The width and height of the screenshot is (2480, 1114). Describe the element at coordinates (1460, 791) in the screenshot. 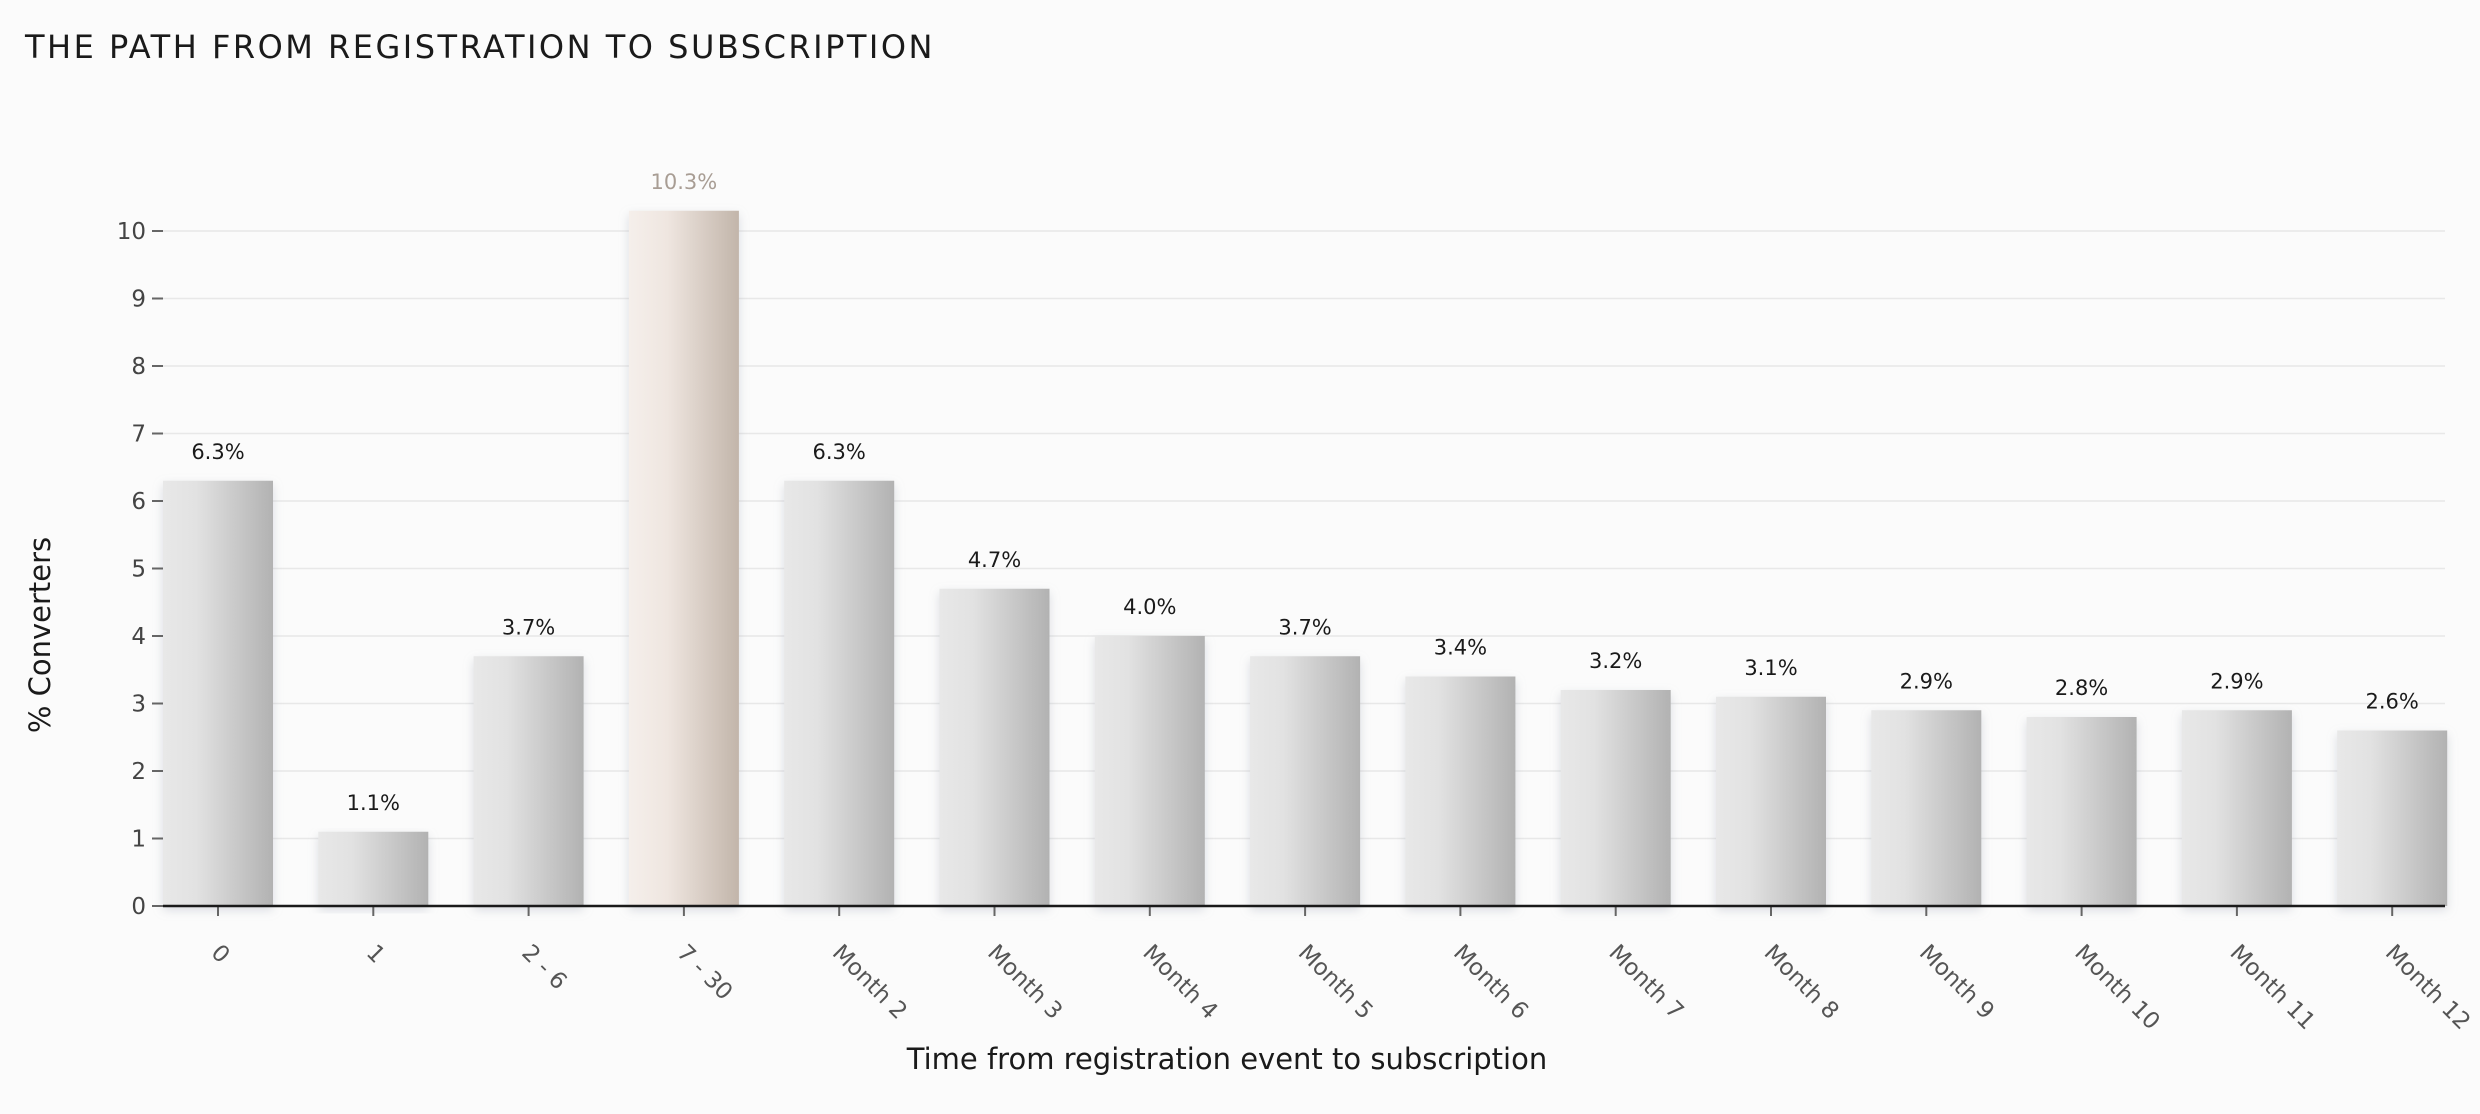

I see `bar-month6` at that location.